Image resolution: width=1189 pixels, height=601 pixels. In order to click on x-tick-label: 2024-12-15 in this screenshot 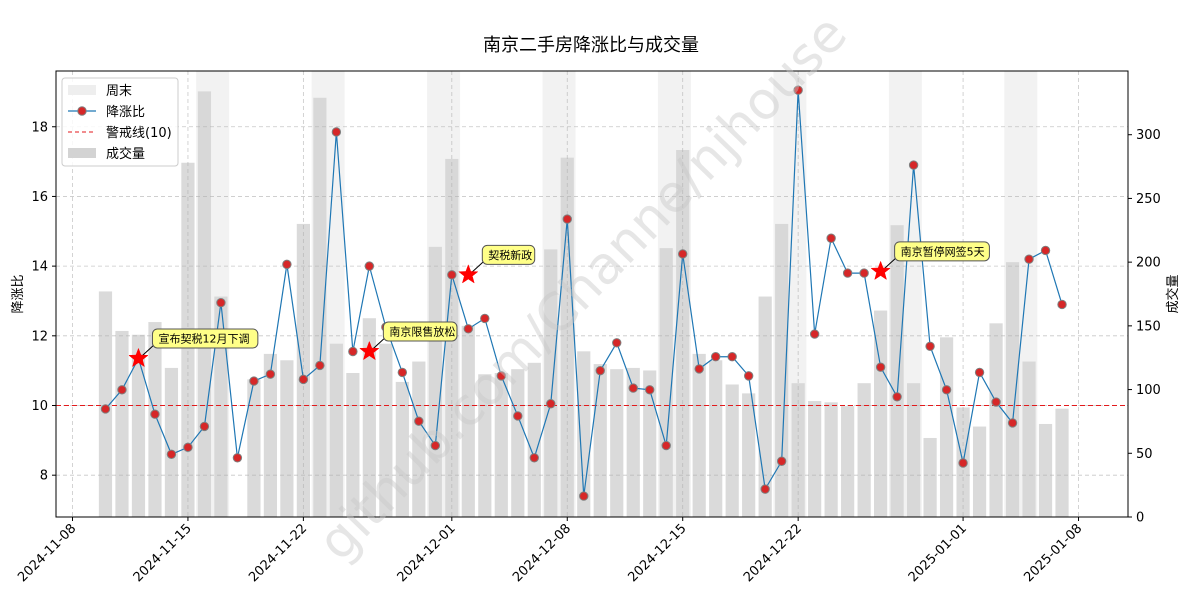, I will do `click(657, 553)`.